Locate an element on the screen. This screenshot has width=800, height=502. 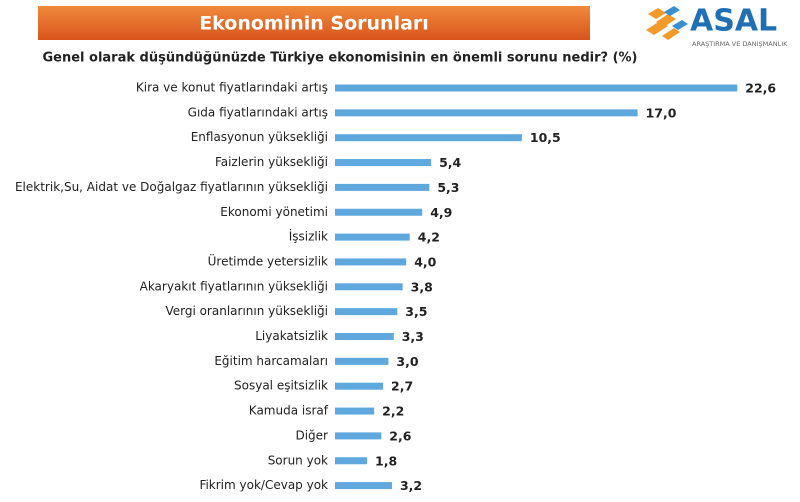
logo-name: ASAL is located at coordinates (733, 21).